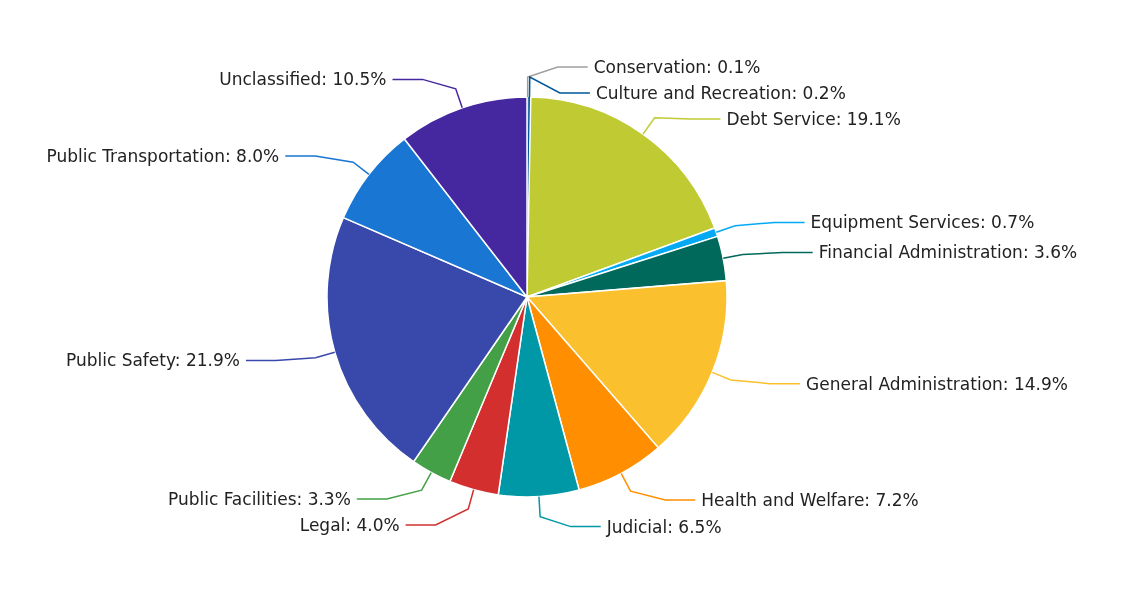  What do you see at coordinates (303, 79) in the screenshot?
I see `slice-label: Unclassified: 10.5%` at bounding box center [303, 79].